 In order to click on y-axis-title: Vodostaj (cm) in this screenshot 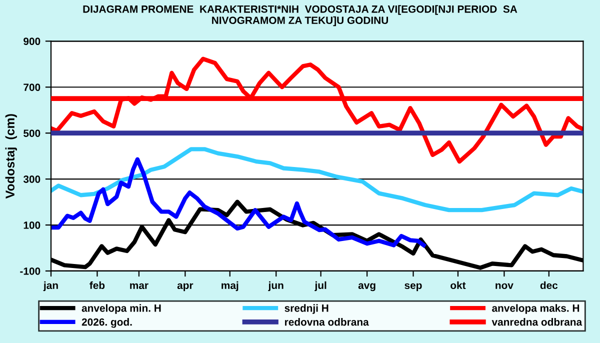, I will do `click(11, 156)`.